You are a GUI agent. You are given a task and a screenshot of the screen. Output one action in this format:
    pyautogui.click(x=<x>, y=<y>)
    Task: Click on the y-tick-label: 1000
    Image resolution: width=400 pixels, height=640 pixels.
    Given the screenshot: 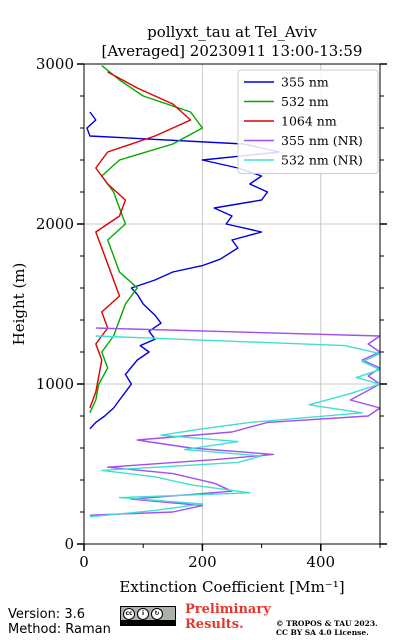 What is the action you would take?
    pyautogui.click(x=55, y=384)
    